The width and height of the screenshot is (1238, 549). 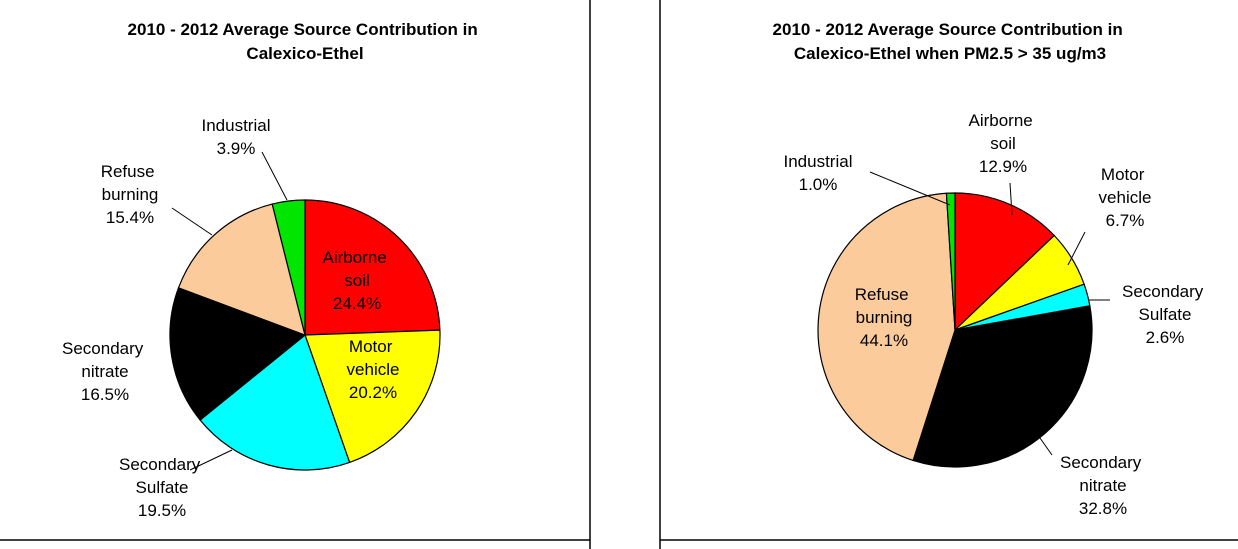 What do you see at coordinates (1003, 166) in the screenshot?
I see `slice-value-label: 12.9%` at bounding box center [1003, 166].